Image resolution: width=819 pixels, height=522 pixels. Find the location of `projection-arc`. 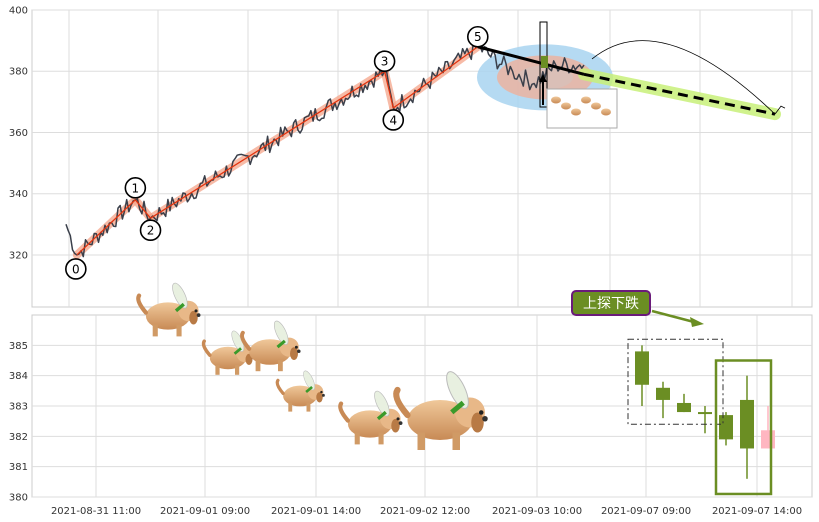

projection-arc is located at coordinates (683, 77).